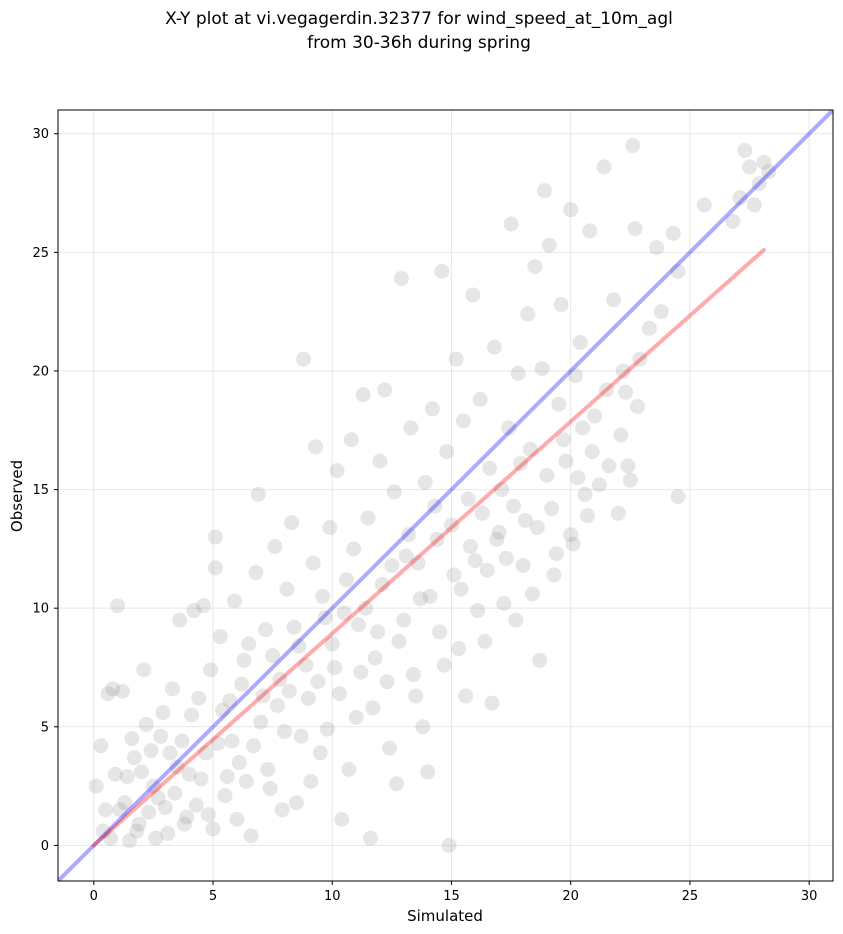  Describe the element at coordinates (809, 896) in the screenshot. I see `x-tick-label: 30` at that location.